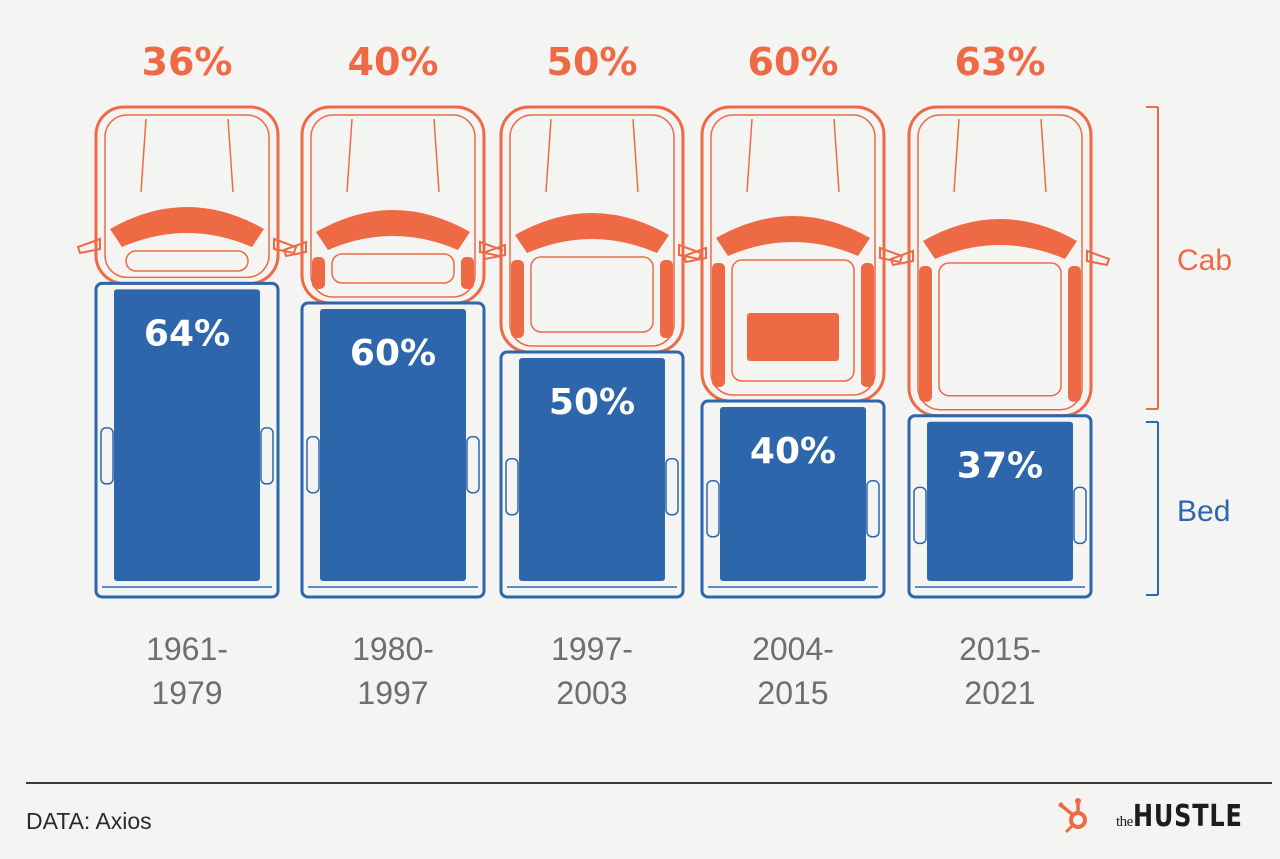  I want to click on truck-5: 63% 37% 2015- 2021, so click(1000, 375).